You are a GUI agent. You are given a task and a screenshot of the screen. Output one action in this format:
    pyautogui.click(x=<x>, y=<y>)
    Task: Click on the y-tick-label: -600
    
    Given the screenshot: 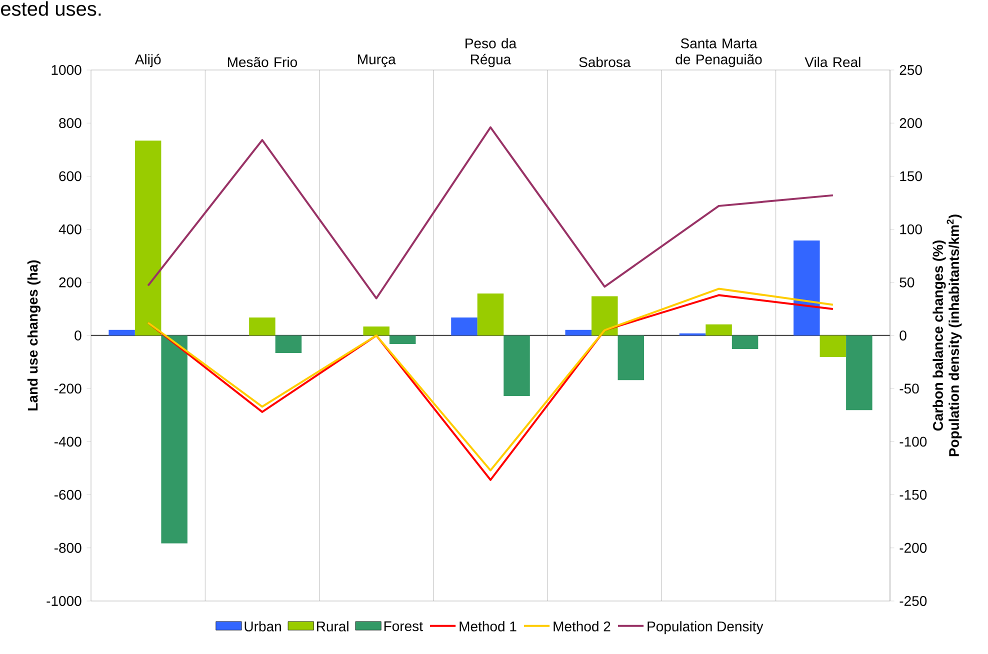 What is the action you would take?
    pyautogui.click(x=68, y=495)
    